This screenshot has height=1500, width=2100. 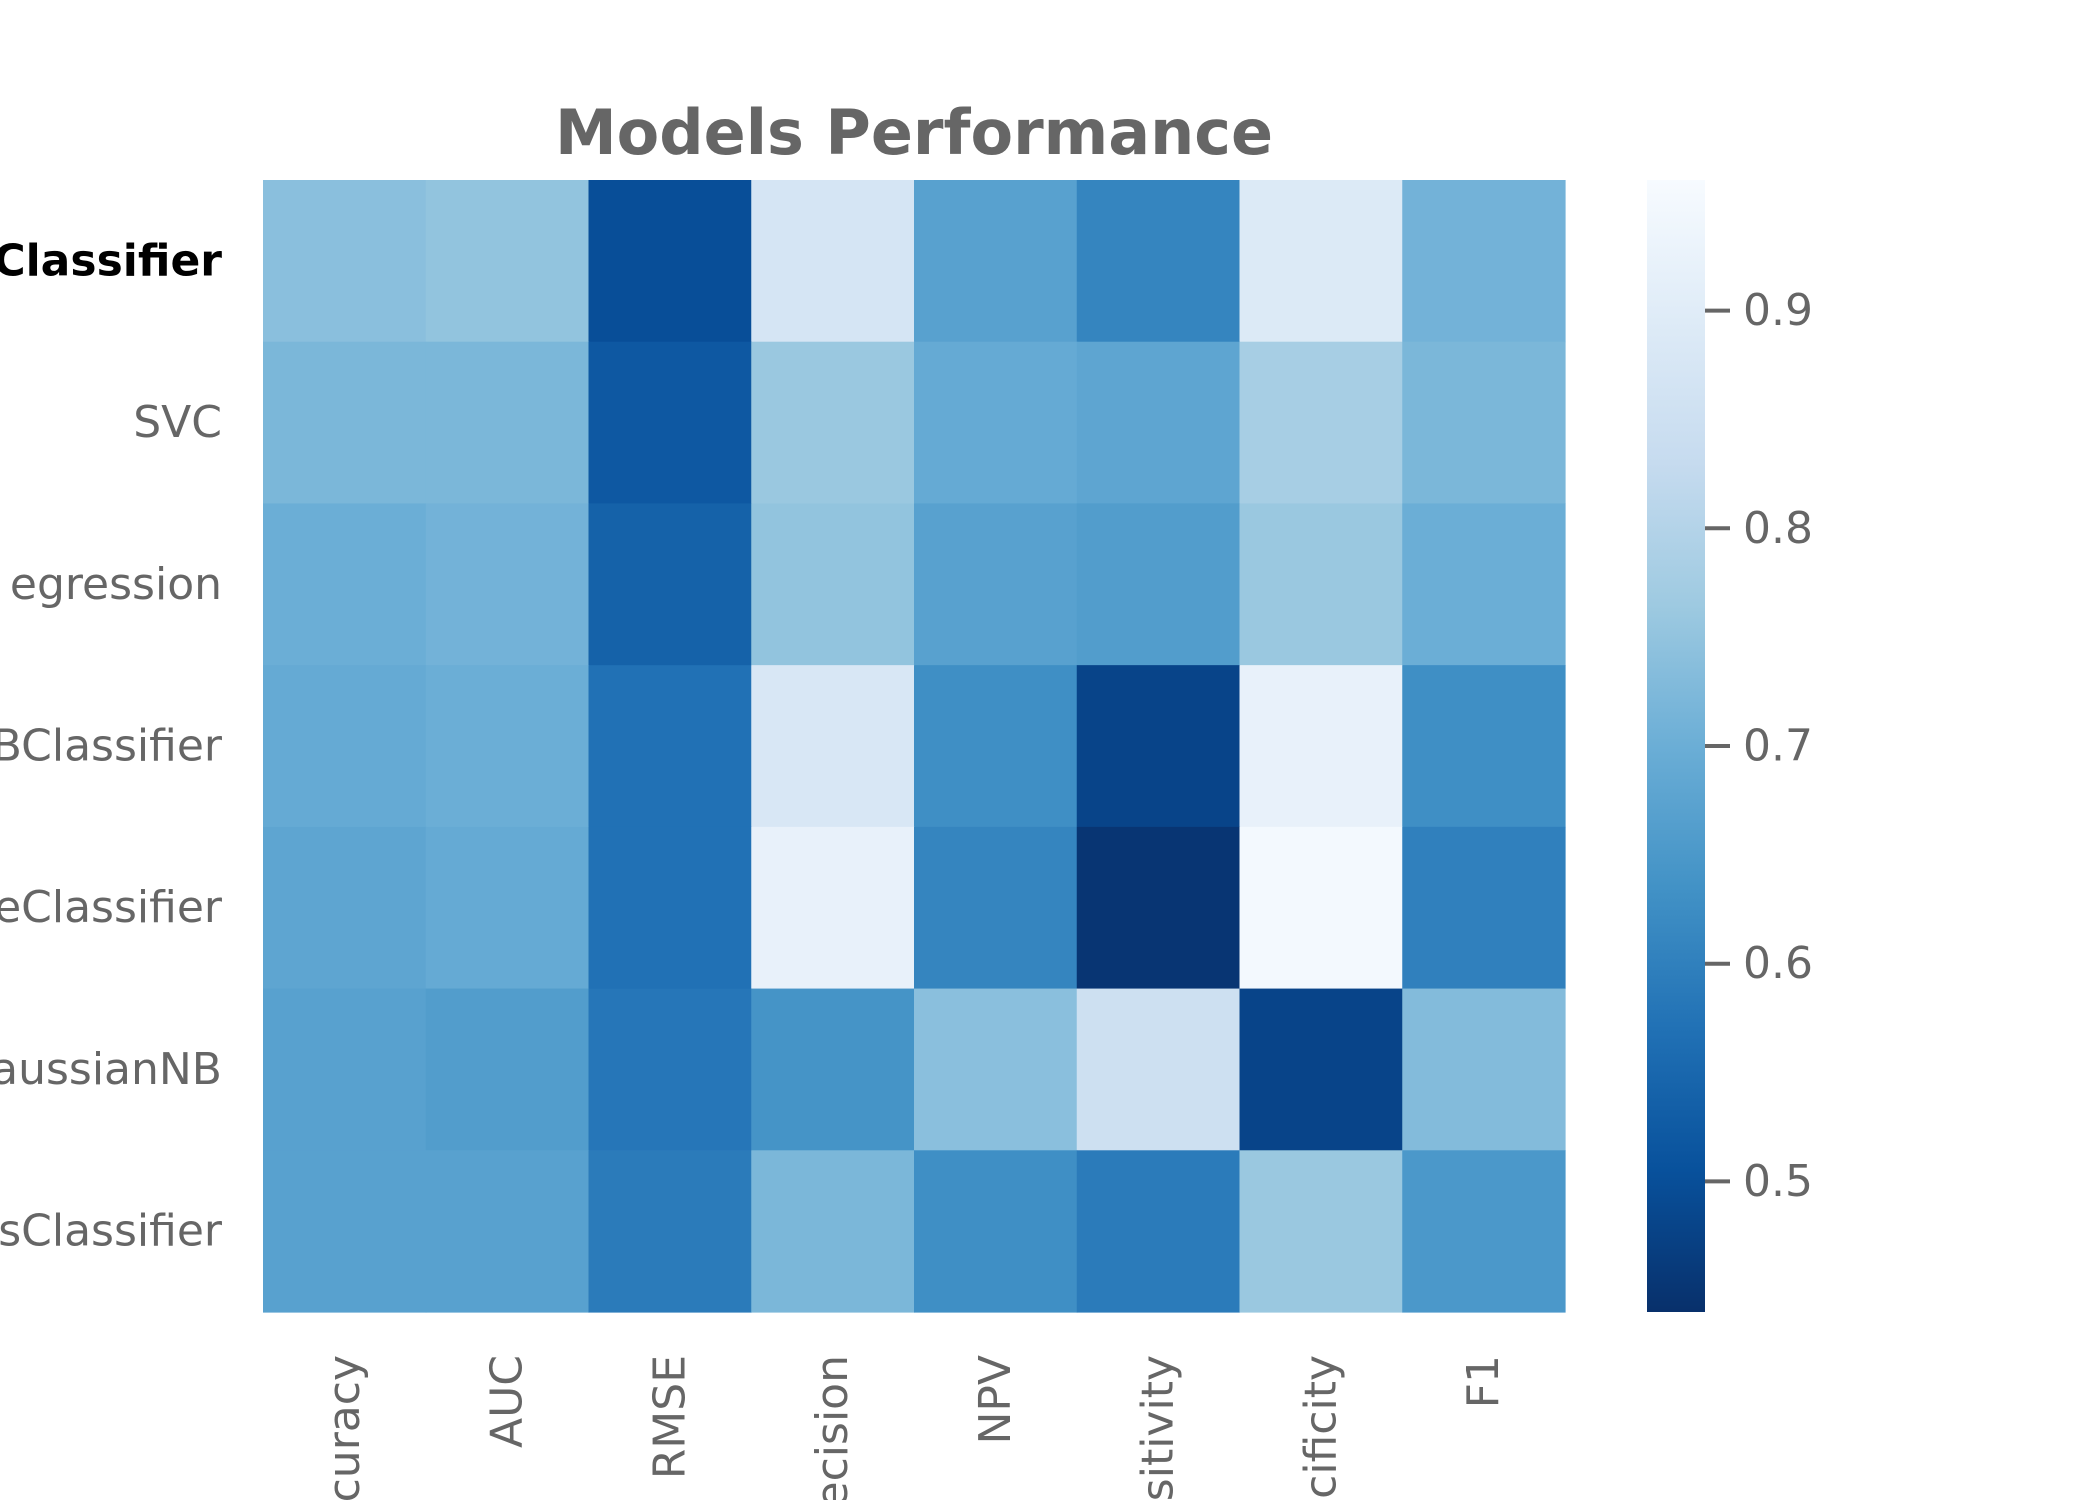 What do you see at coordinates (1778, 1181) in the screenshot?
I see `colorbar-tick-label: 0.5` at bounding box center [1778, 1181].